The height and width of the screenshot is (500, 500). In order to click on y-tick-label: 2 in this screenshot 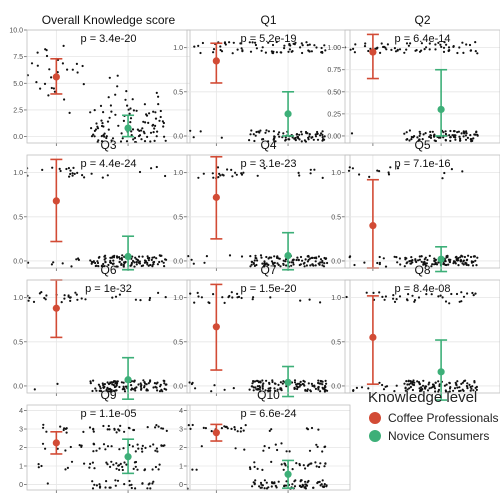, I will do `click(181, 448)`.